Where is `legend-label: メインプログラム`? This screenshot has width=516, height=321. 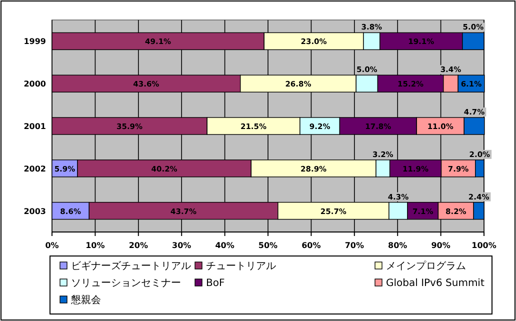
legend-label: メインプログラム is located at coordinates (426, 266).